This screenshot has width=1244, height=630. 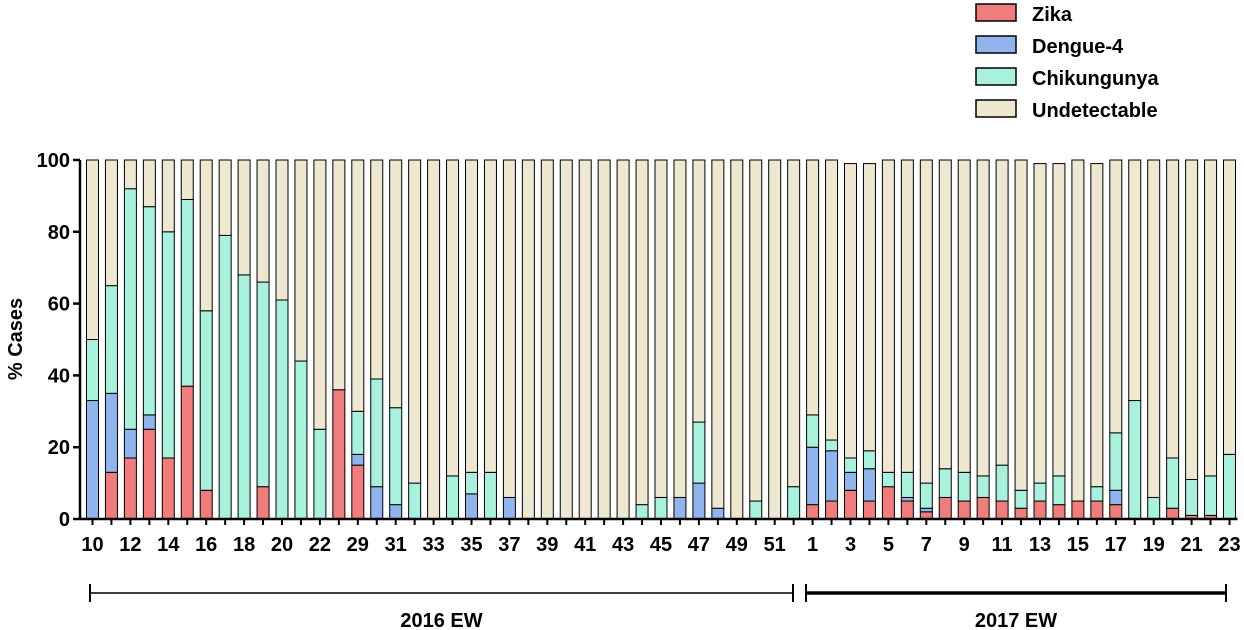 What do you see at coordinates (661, 545) in the screenshot?
I see `x-tick-label: 45` at bounding box center [661, 545].